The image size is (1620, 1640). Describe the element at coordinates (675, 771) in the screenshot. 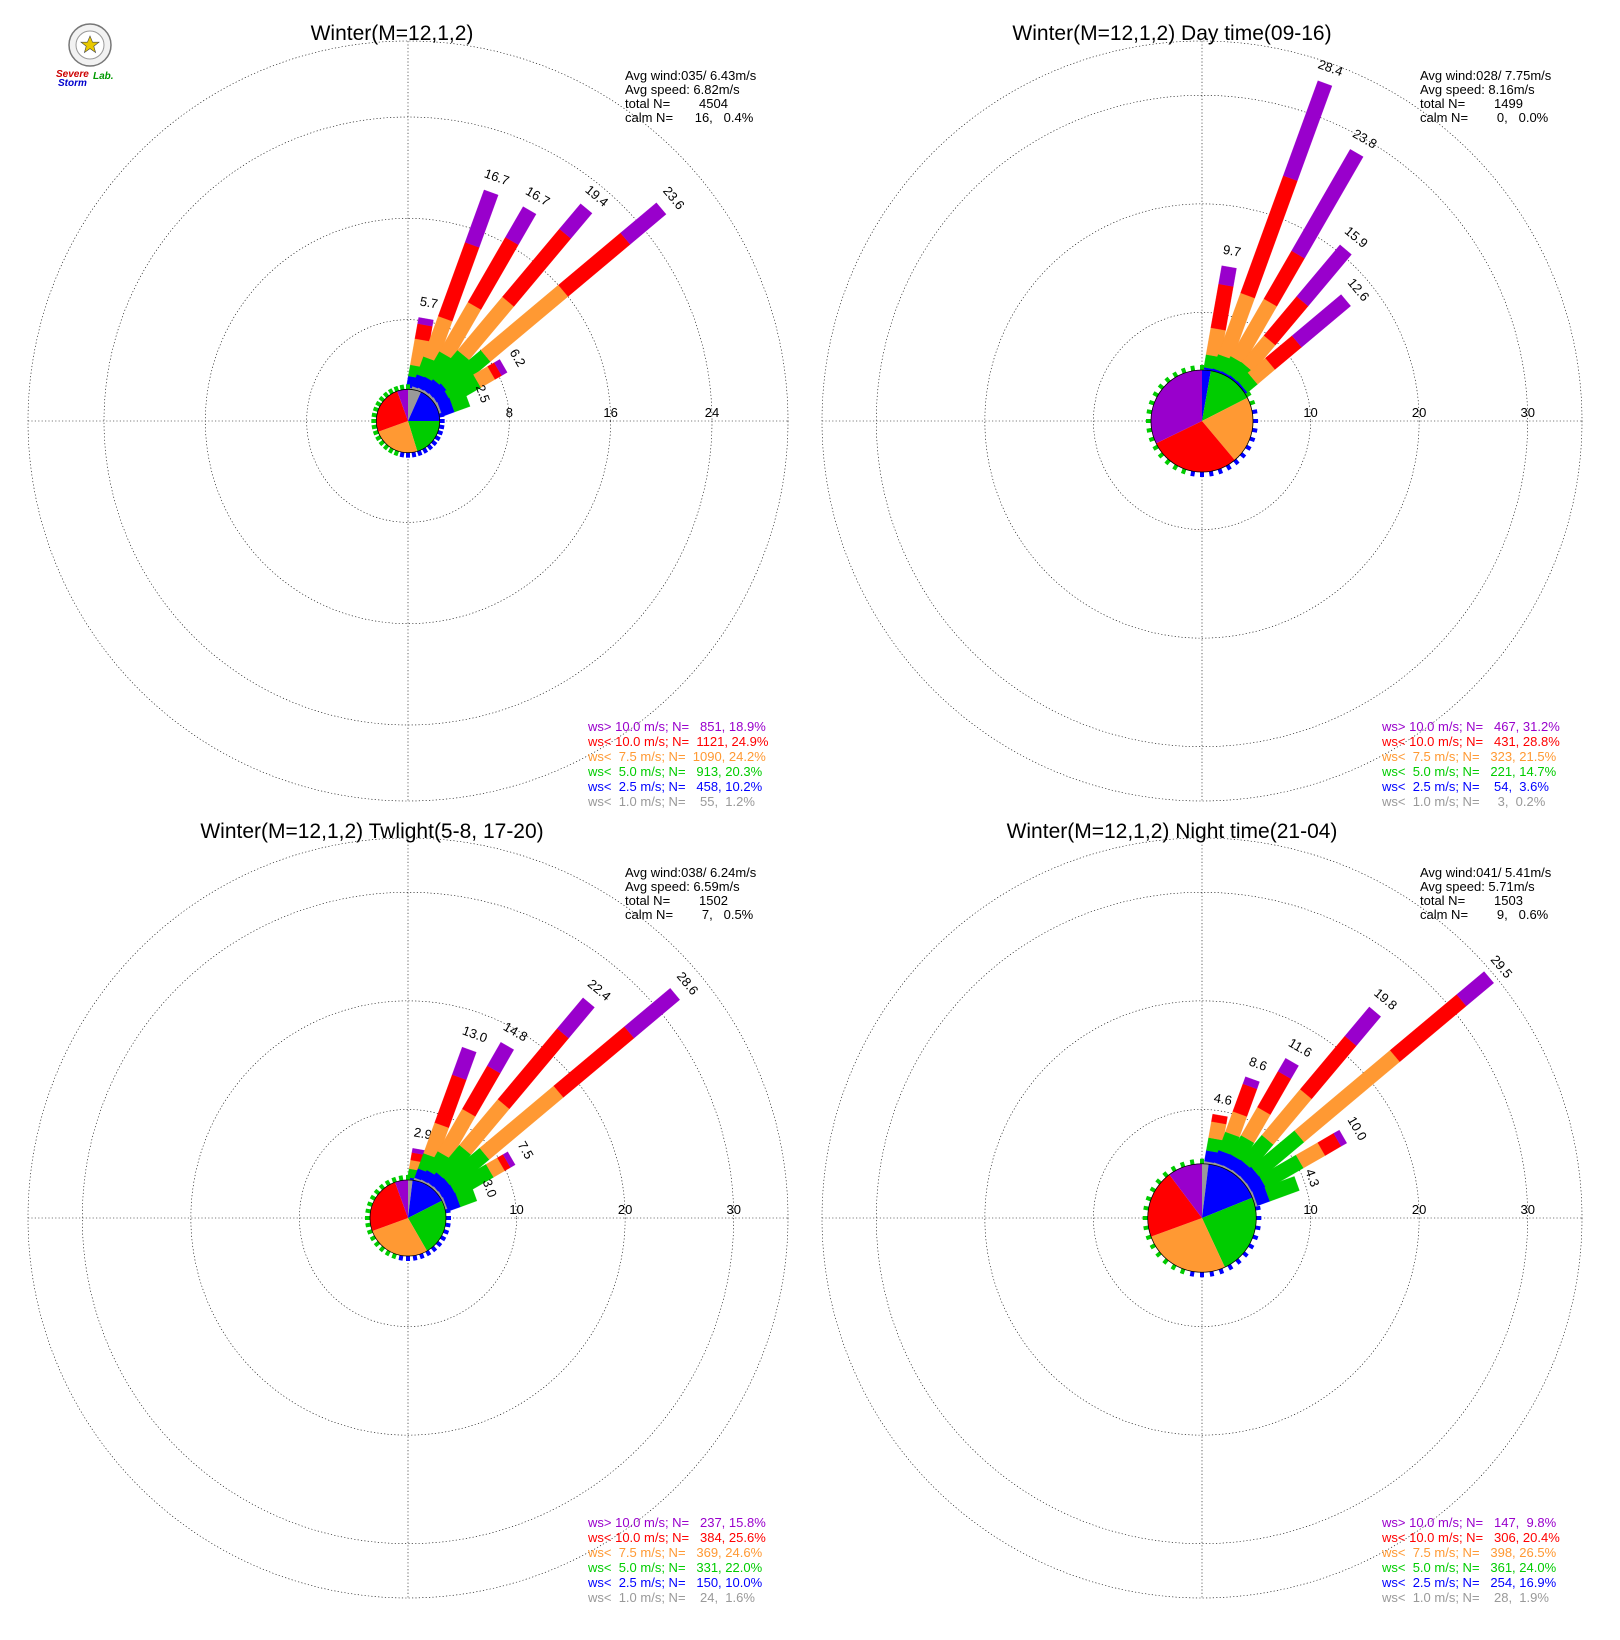

I see `legend-entry: ws< 5.0 m/s; N= 913, 20.3%` at that location.